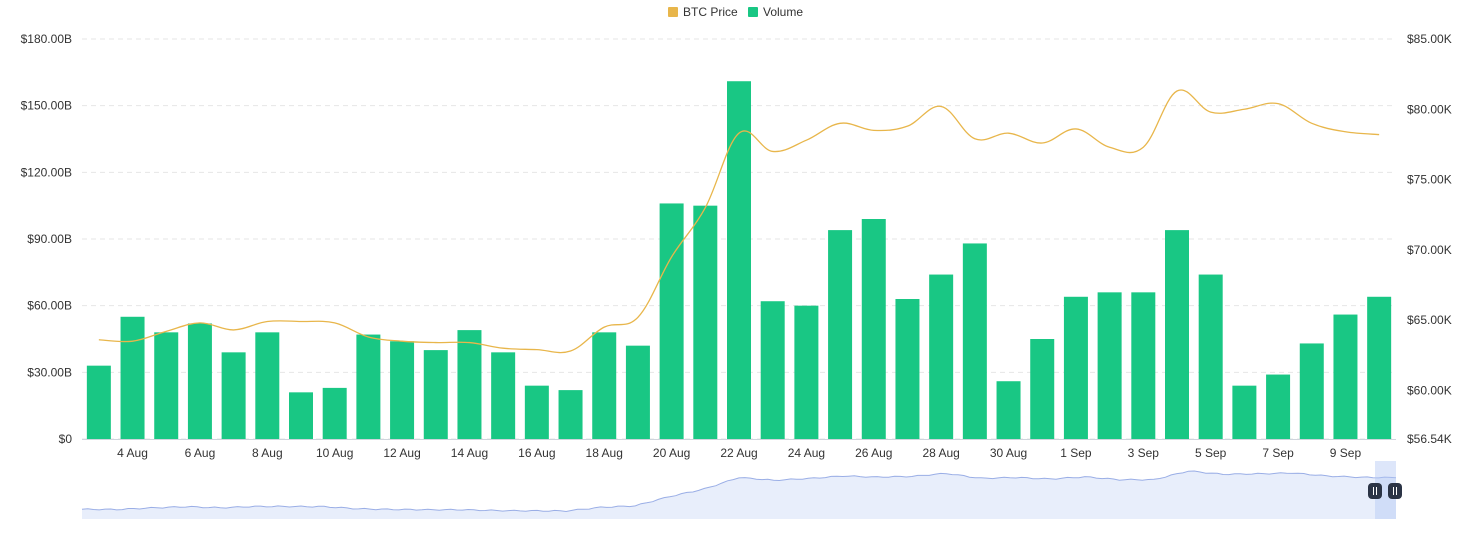  Describe the element at coordinates (1429, 439) in the screenshot. I see `y-right-tick-label: $56.54K` at that location.